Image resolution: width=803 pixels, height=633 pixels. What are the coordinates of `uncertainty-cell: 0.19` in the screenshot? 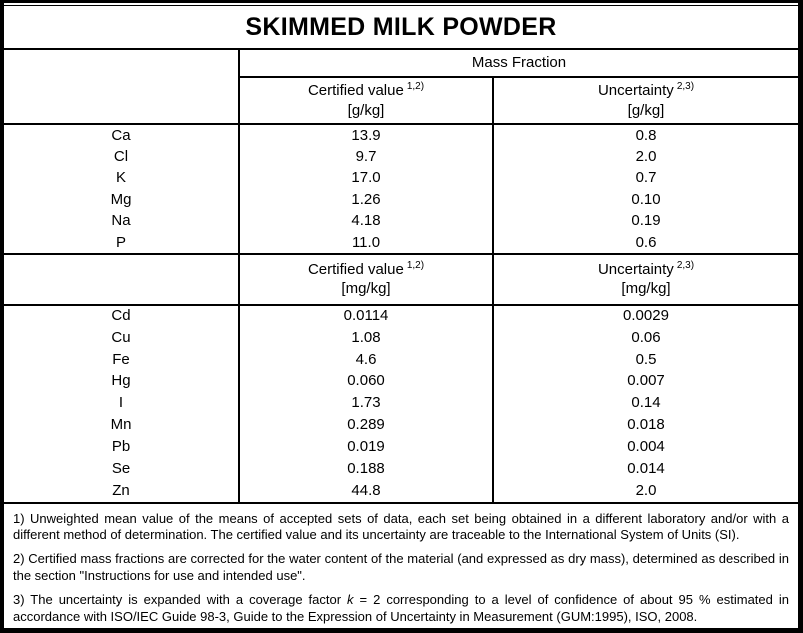 It's located at (645, 221).